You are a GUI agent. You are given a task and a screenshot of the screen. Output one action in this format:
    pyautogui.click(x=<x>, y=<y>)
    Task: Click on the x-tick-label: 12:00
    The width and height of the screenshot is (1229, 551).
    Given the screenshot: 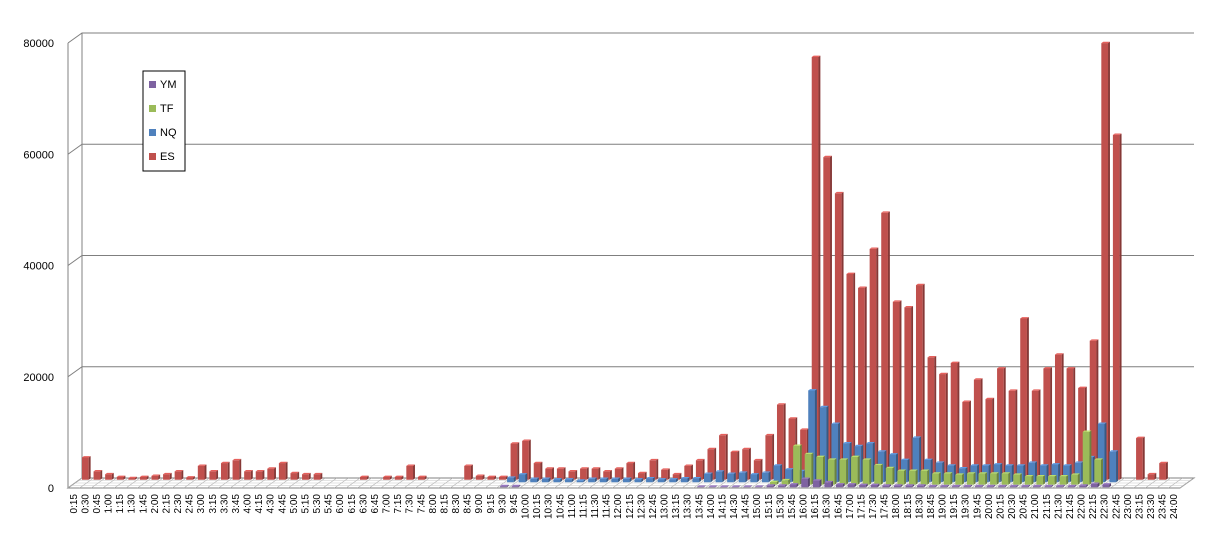 What is the action you would take?
    pyautogui.click(x=618, y=506)
    